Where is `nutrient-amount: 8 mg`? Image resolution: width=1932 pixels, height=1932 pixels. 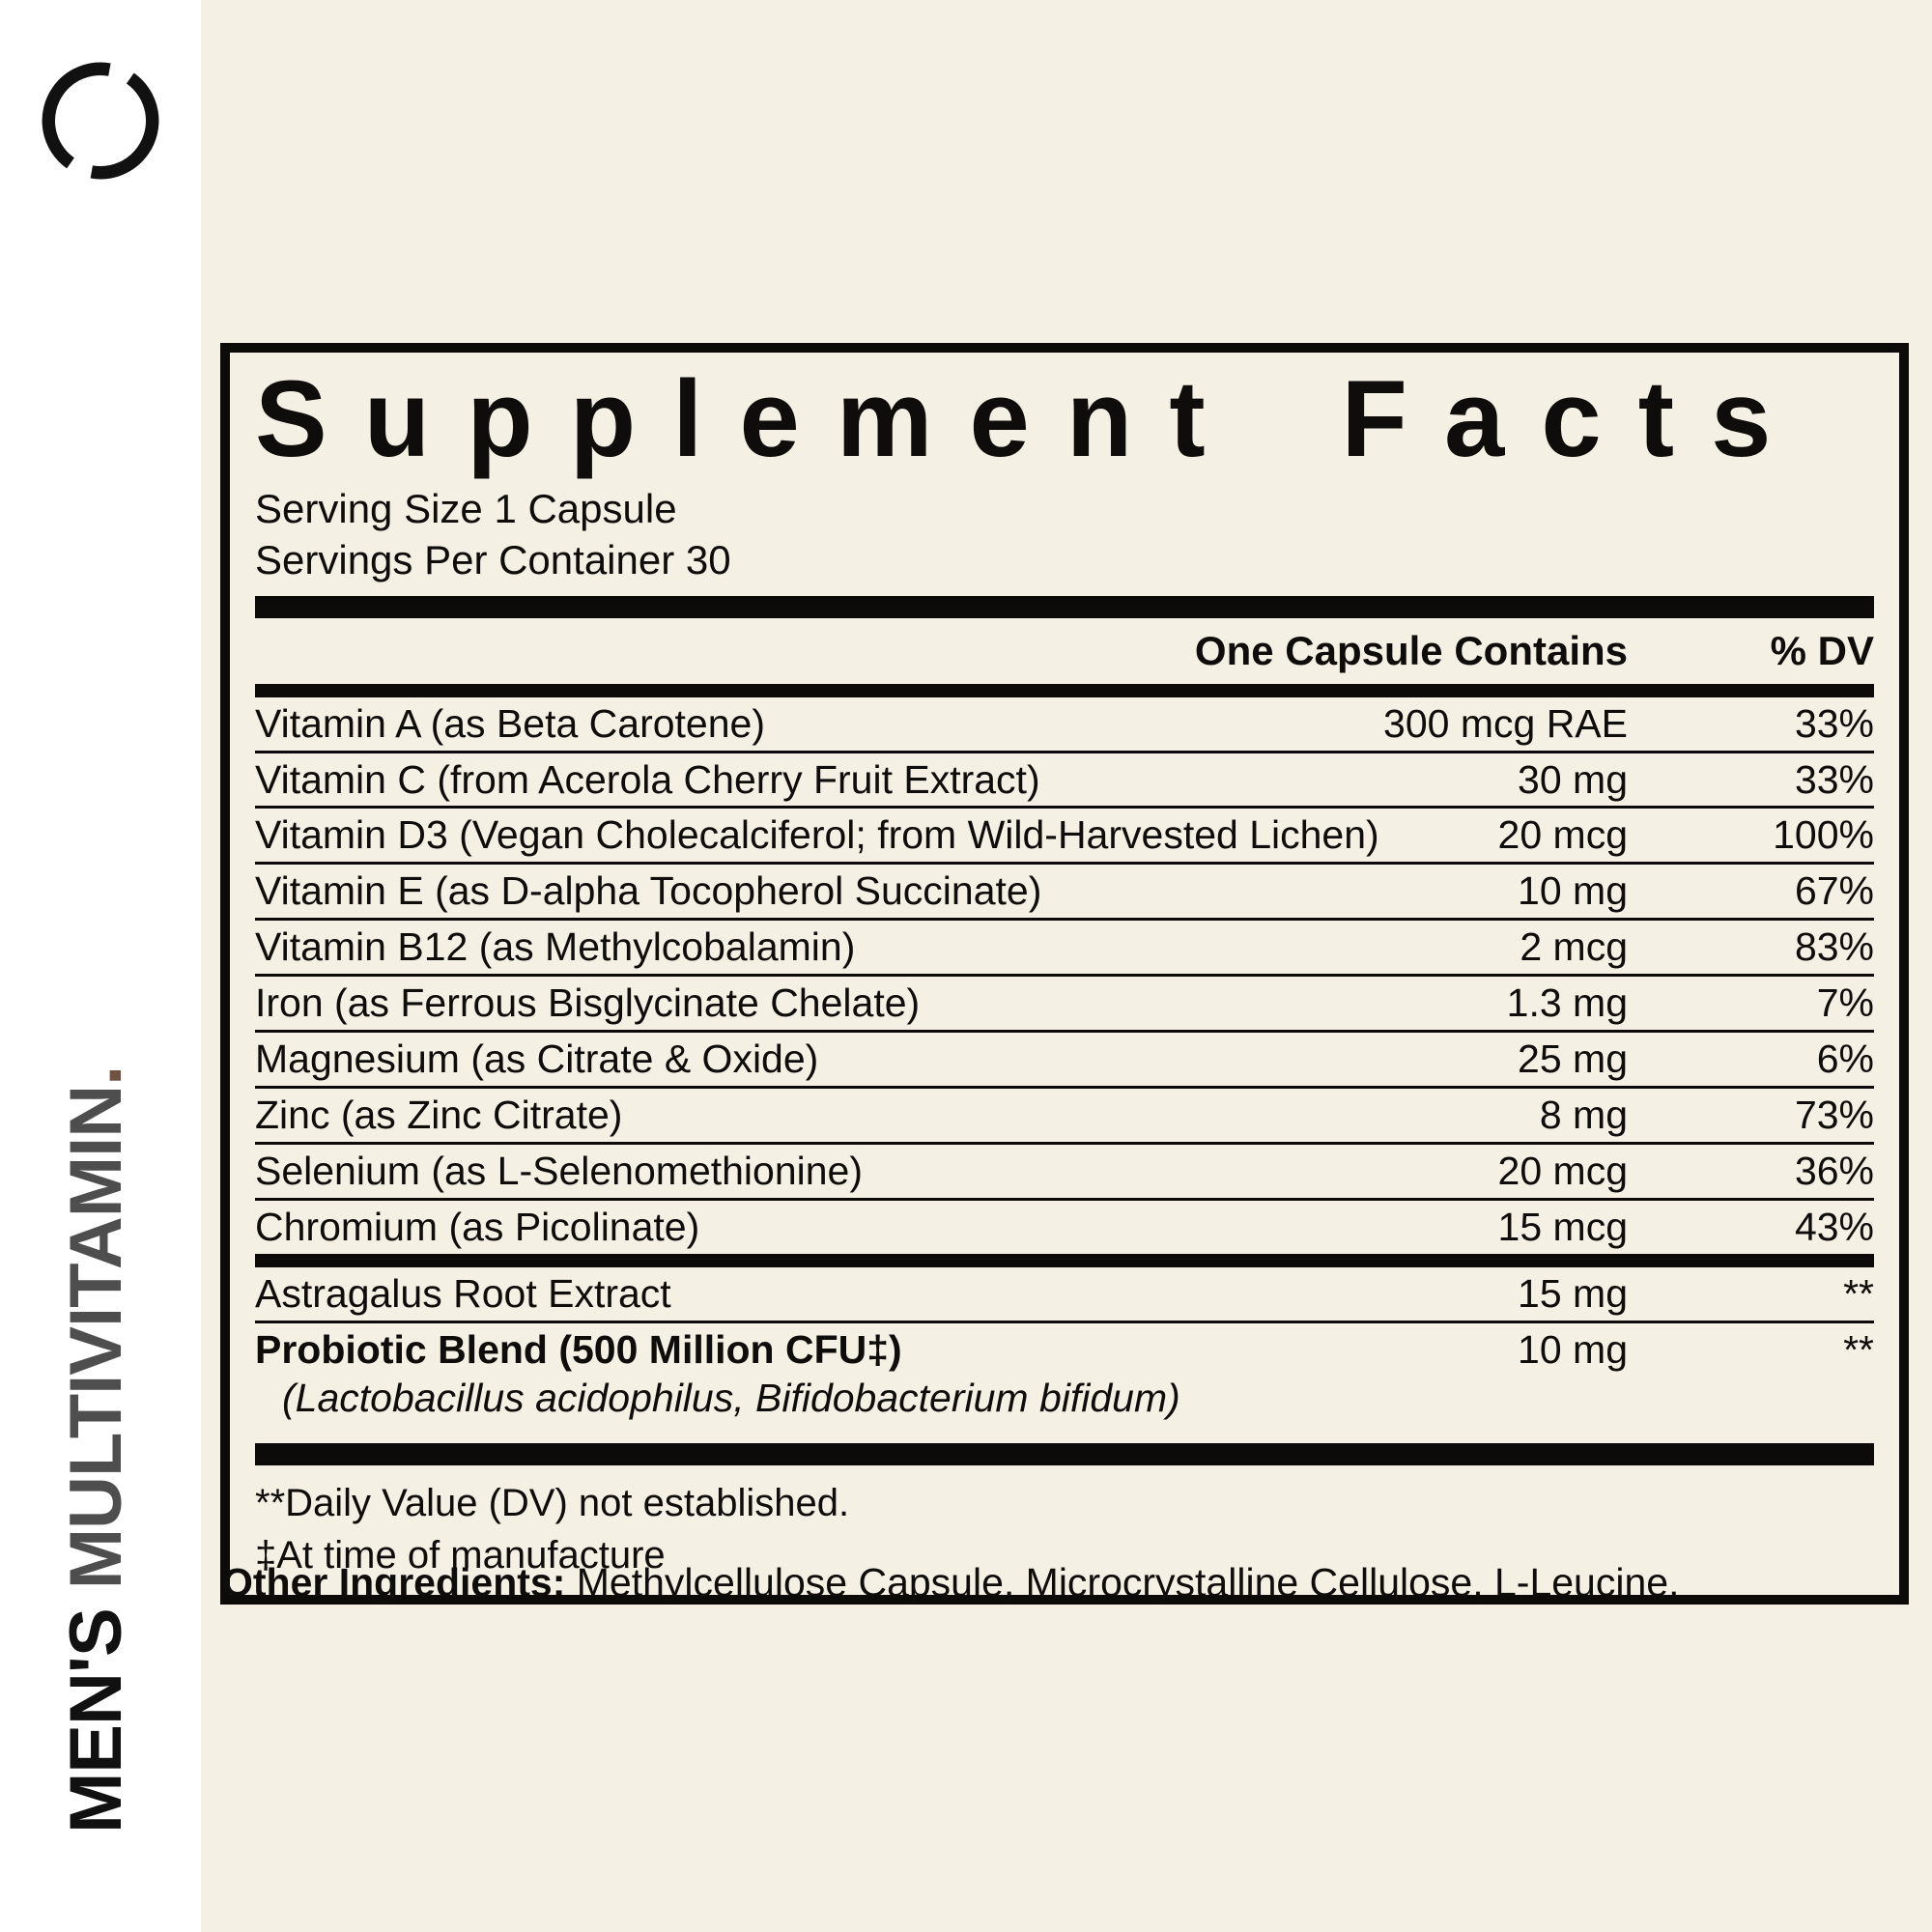 nutrient-amount: 8 mg is located at coordinates (1583, 1115).